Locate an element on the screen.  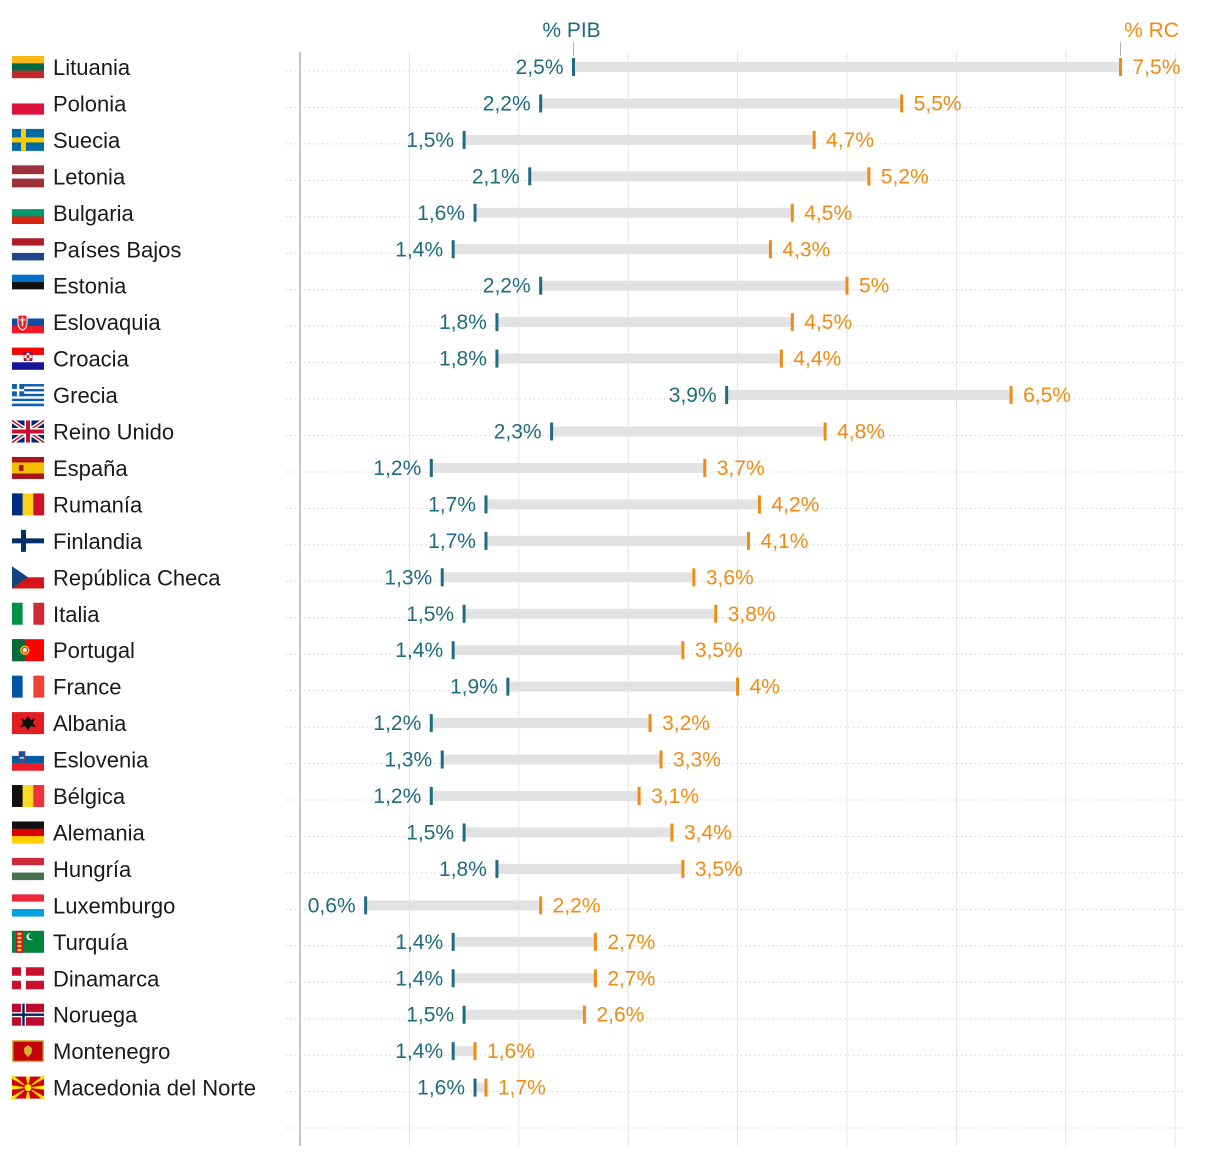
sweden-flag-icon is located at coordinates (28, 139).